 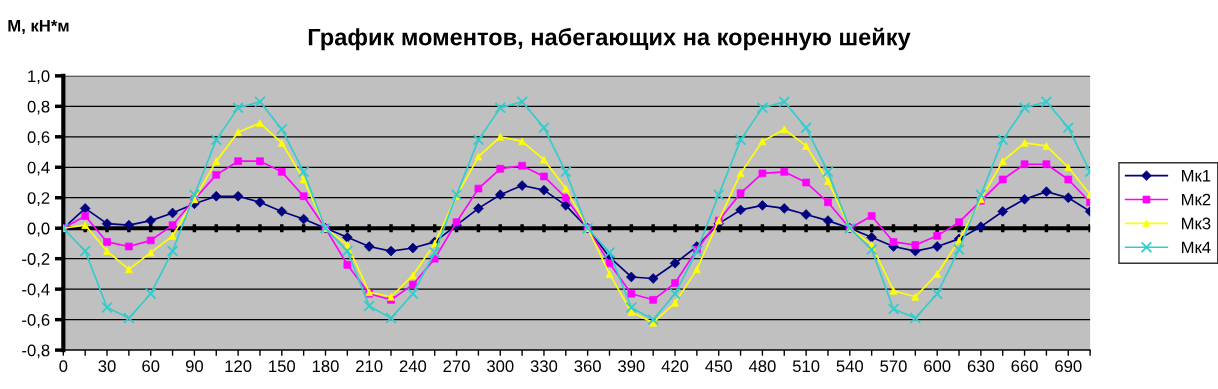 What do you see at coordinates (282, 366) in the screenshot?
I see `x-tick-label: 150` at bounding box center [282, 366].